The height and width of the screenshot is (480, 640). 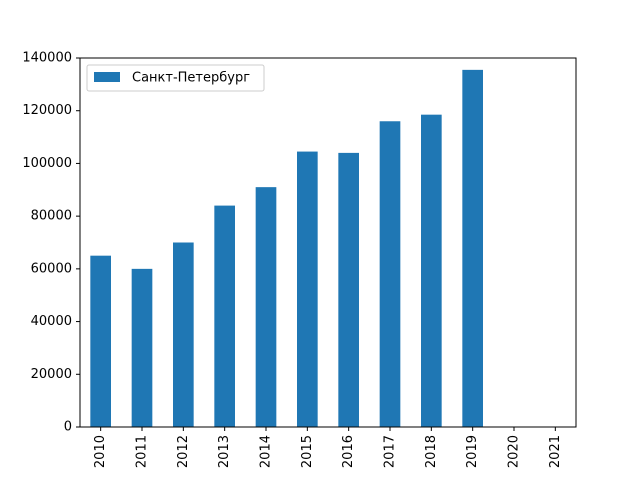 I want to click on x-tick-label: 2011, so click(x=142, y=451).